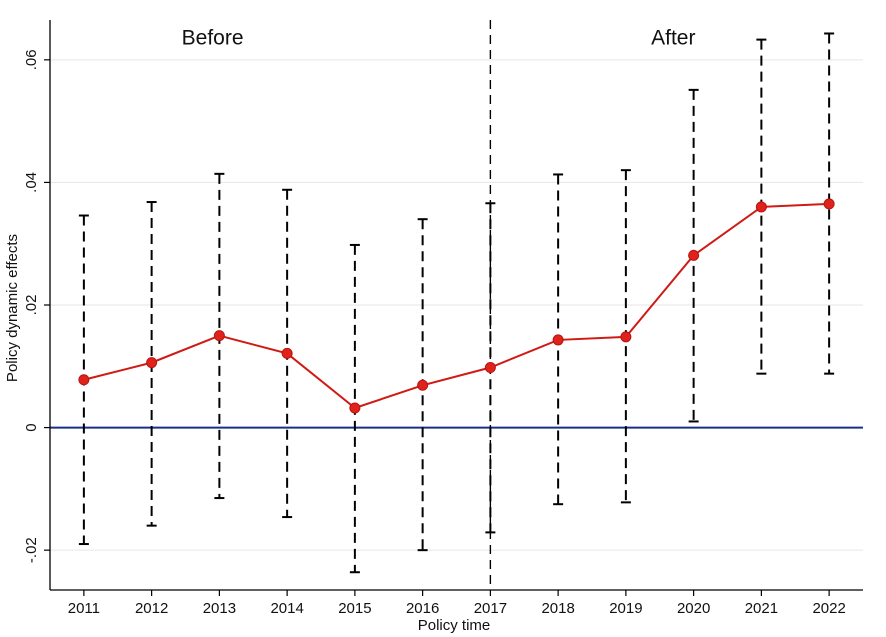 Image resolution: width=886 pixels, height=637 pixels. I want to click on x-tick-label-2018: 2018, so click(557, 608).